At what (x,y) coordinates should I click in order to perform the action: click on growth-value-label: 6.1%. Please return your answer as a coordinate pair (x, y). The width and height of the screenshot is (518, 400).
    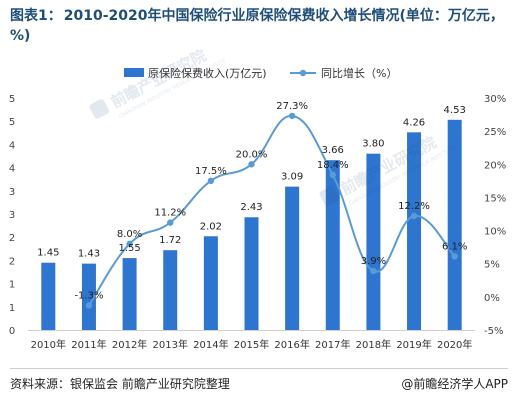
    Looking at the image, I should click on (454, 246).